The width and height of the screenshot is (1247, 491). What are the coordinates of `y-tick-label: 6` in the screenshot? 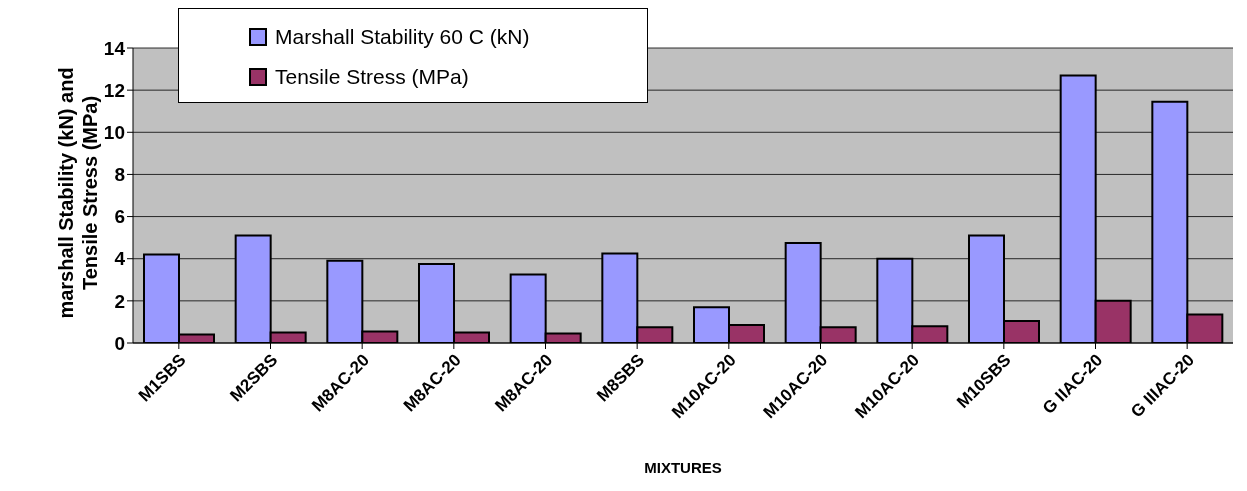 It's located at (119, 217).